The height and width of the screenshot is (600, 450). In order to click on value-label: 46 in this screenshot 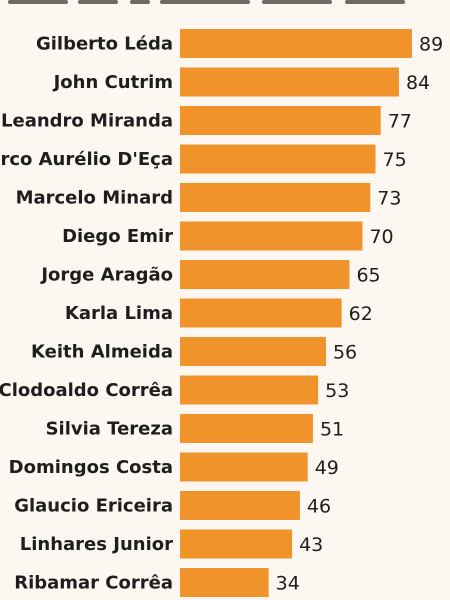, I will do `click(319, 507)`.